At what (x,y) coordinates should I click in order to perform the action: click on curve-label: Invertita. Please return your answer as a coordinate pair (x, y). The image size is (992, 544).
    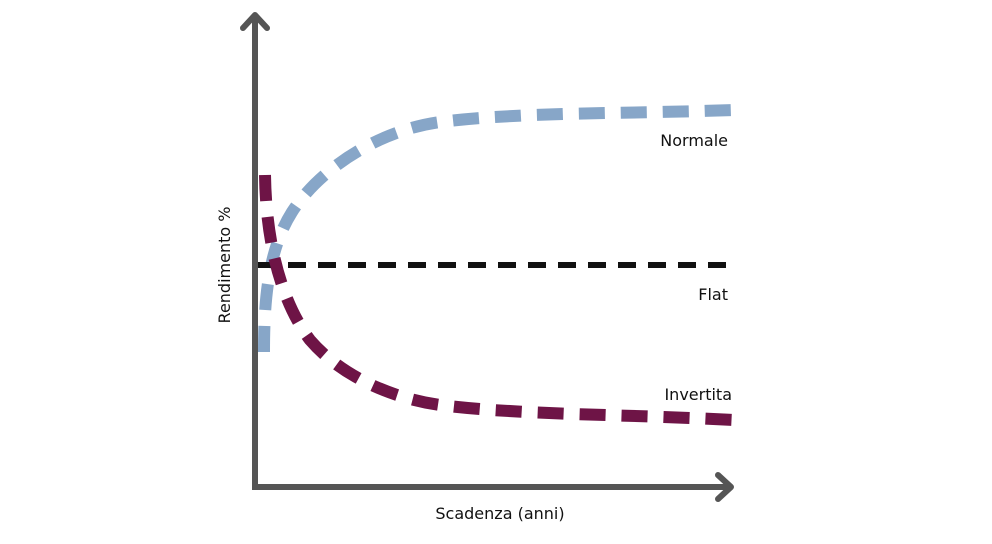
    Looking at the image, I should click on (698, 394).